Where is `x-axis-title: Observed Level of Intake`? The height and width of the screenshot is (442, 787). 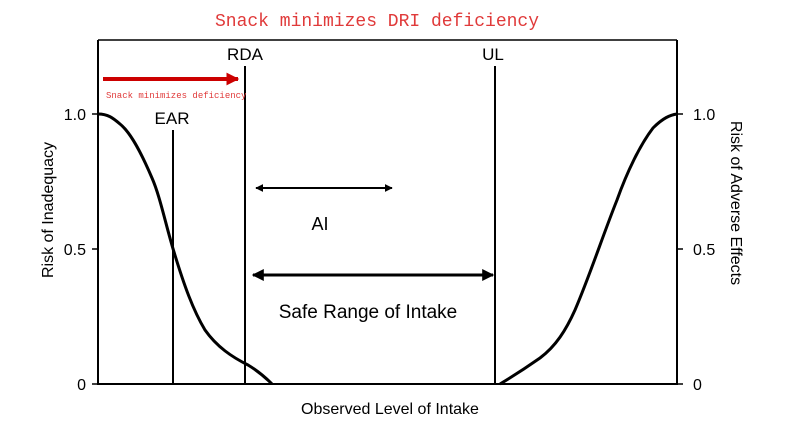 x-axis-title: Observed Level of Intake is located at coordinates (390, 409).